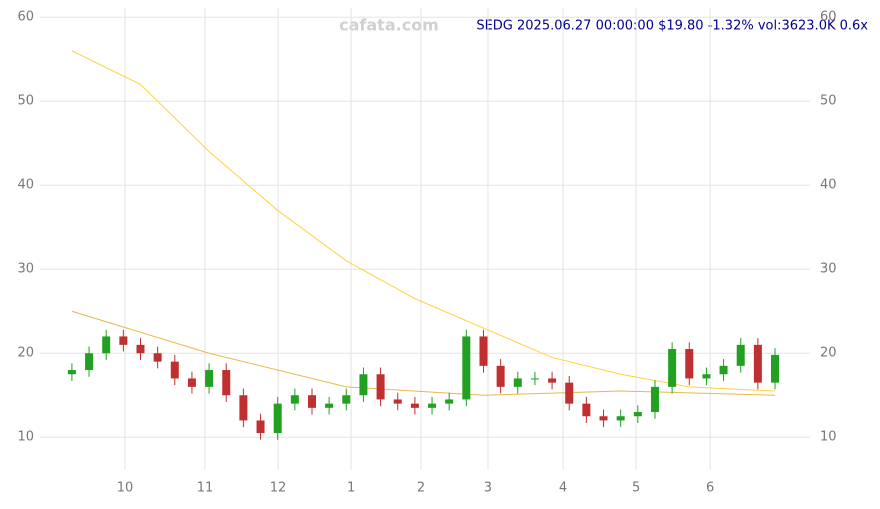 The width and height of the screenshot is (880, 509). I want to click on x-tick-label: 1, so click(351, 488).